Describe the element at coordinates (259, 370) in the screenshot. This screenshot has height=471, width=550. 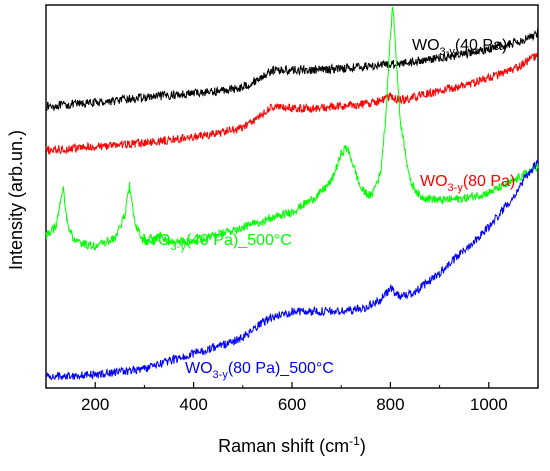
I see `series-label-3: WO3-y(80 Pa)_500°C` at that location.